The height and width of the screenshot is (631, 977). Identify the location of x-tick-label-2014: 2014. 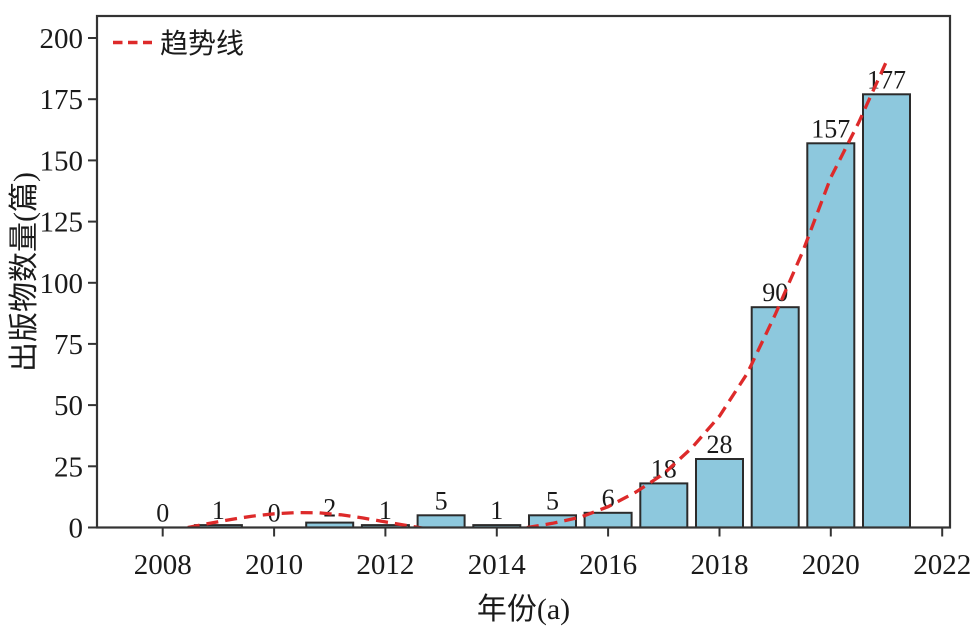
(497, 565).